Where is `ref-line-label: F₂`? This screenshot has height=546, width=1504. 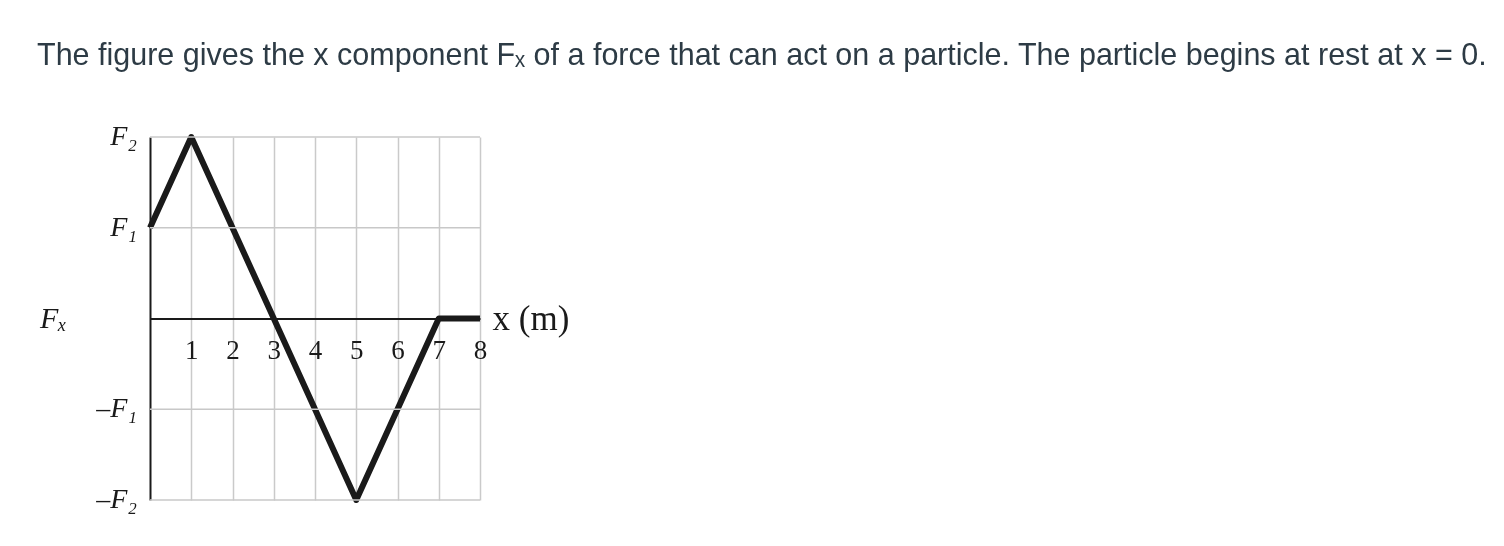
ref-line-label: F₂ is located at coordinates (123, 135).